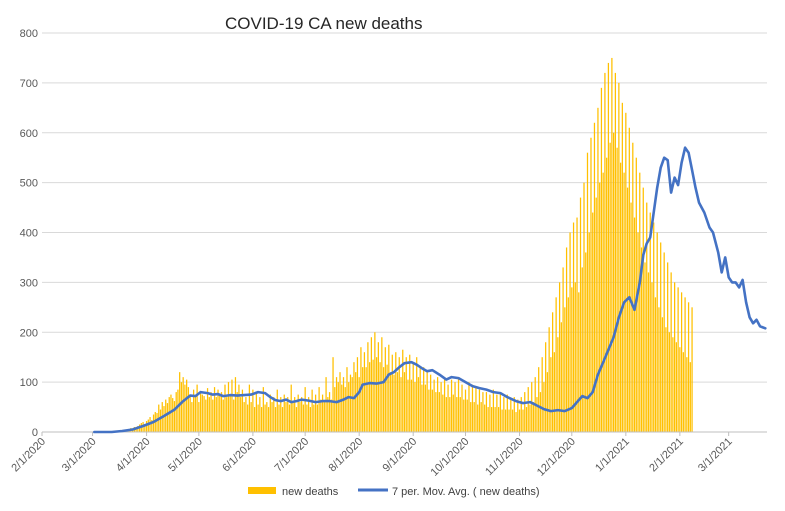 Image resolution: width=785 pixels, height=511 pixels. I want to click on x-tick-label: 2/1/2020, so click(28, 455).